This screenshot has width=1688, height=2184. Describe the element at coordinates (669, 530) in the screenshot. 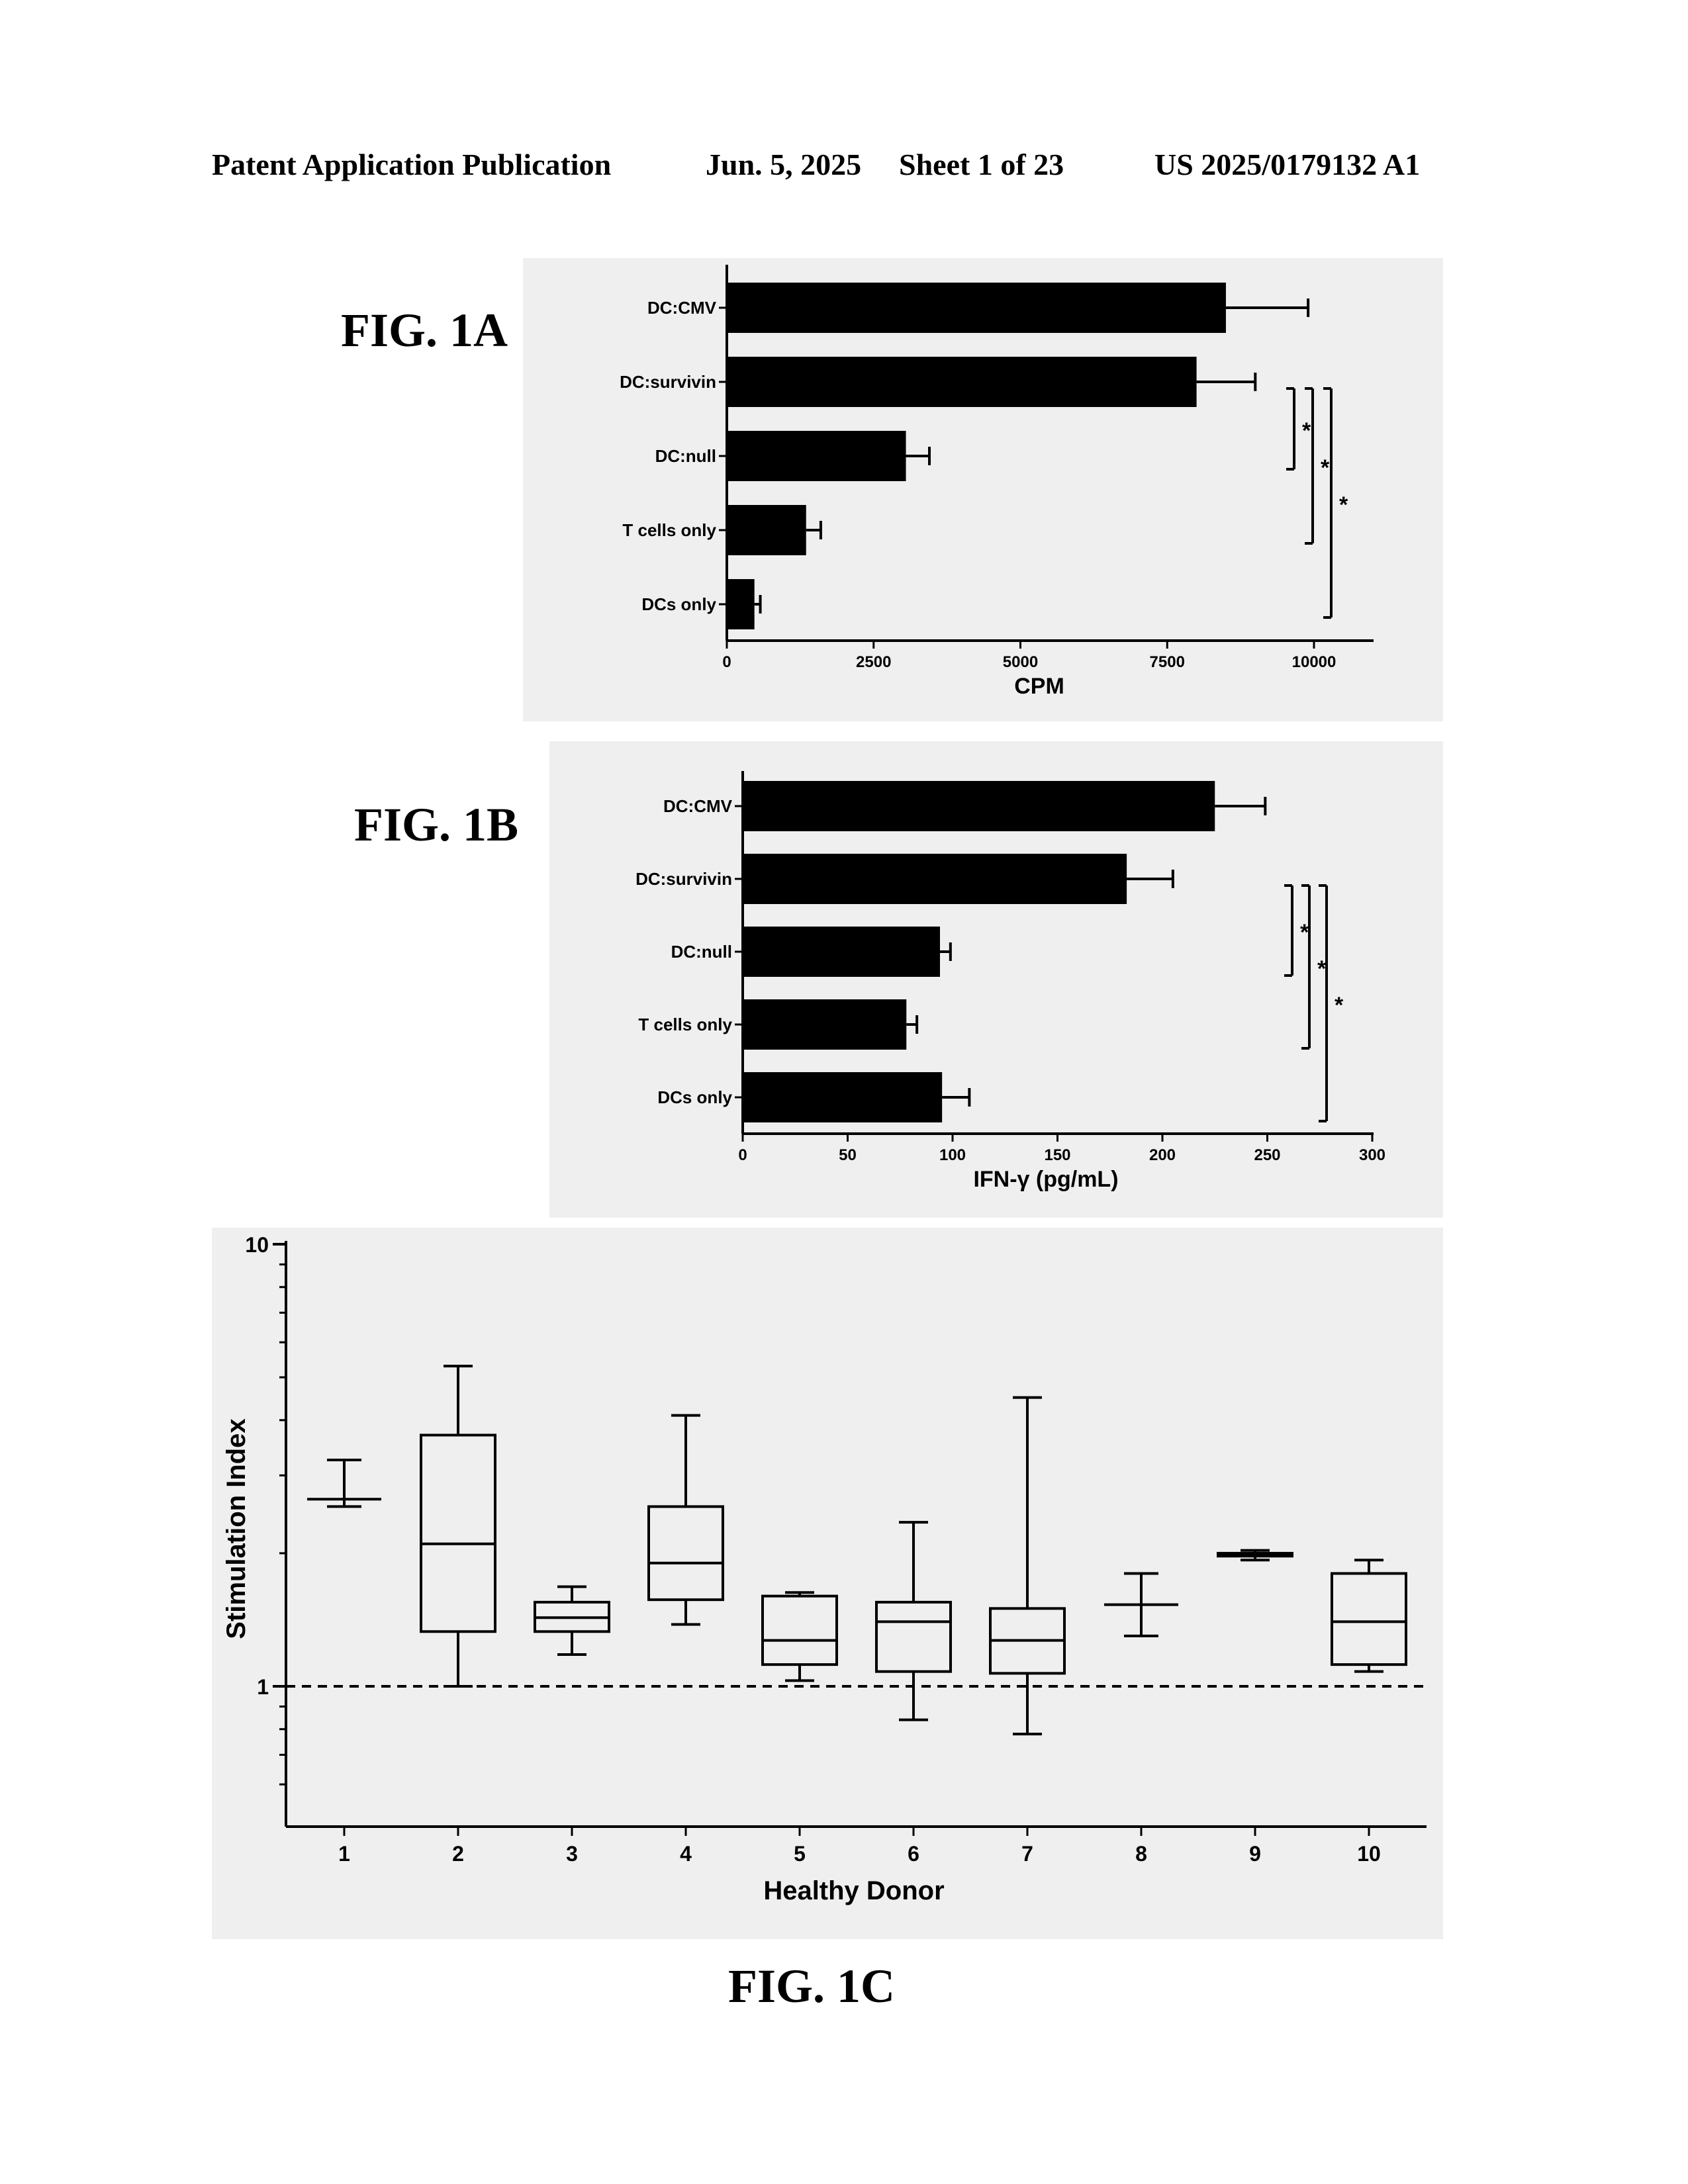

I see `fig1a-category-label: T cells only` at that location.